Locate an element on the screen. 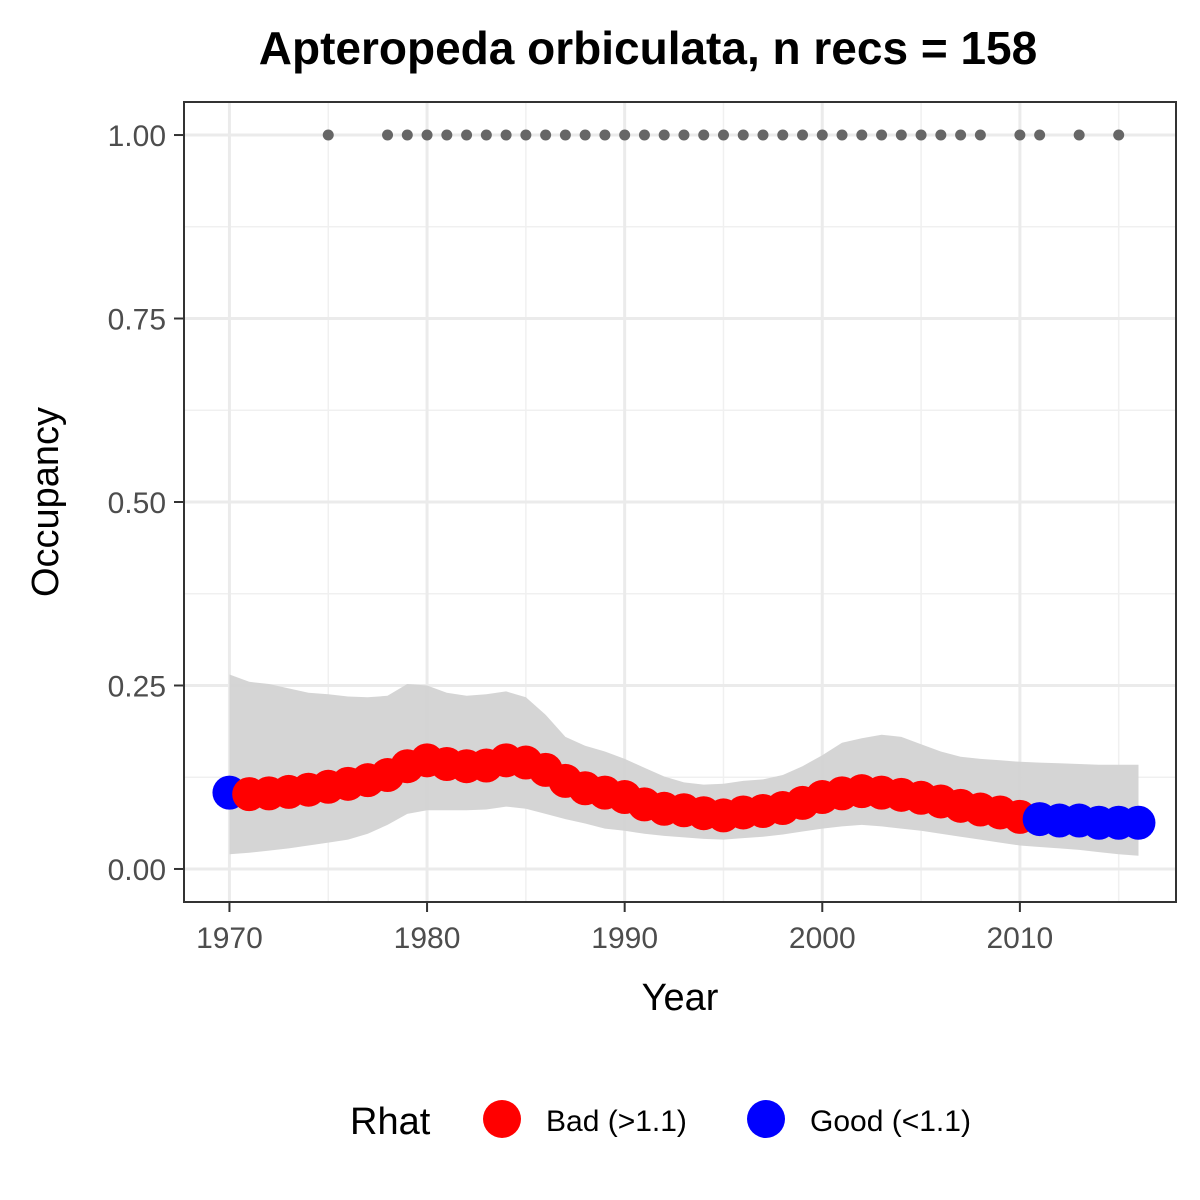  y-axis-title: Occupancy is located at coordinates (46, 502).